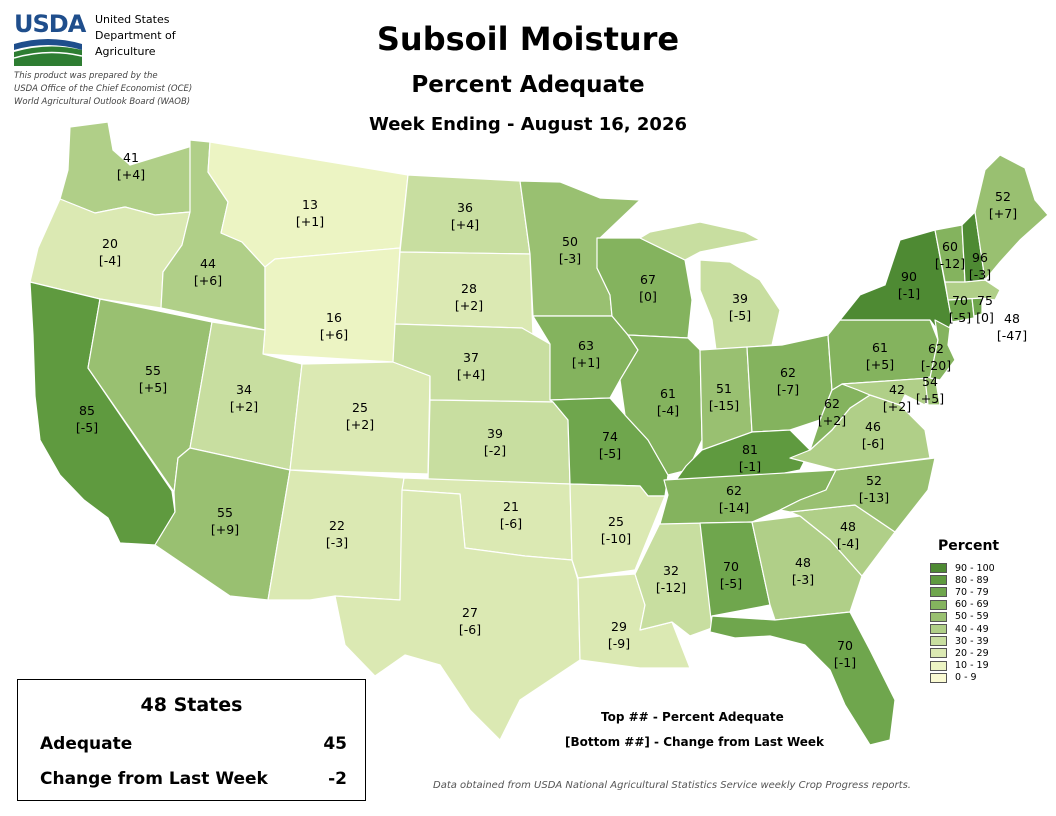  What do you see at coordinates (131, 157) in the screenshot?
I see `state-value-WA: 41` at bounding box center [131, 157].